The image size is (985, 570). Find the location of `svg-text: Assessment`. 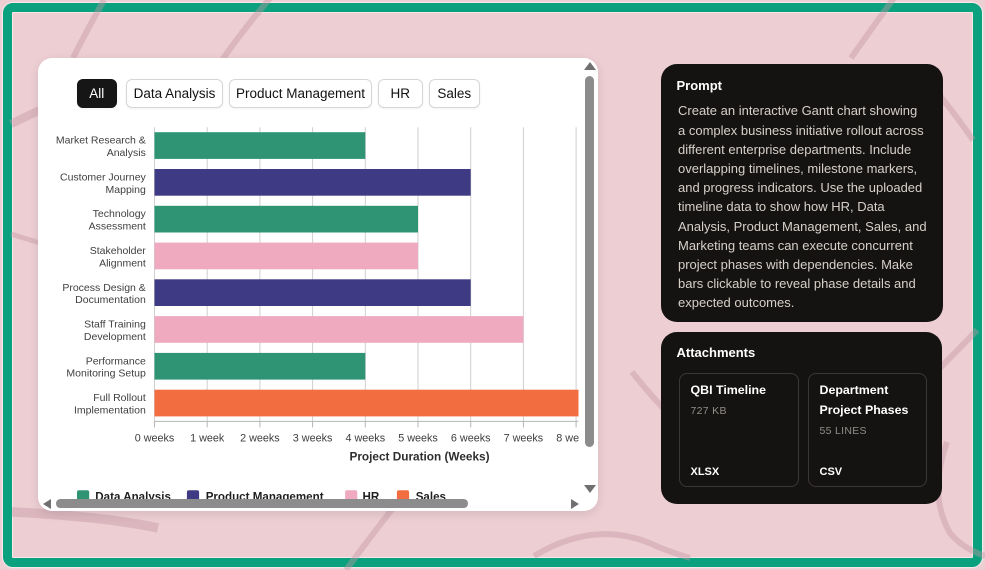

svg-text: Assessment is located at coordinates (116, 226).